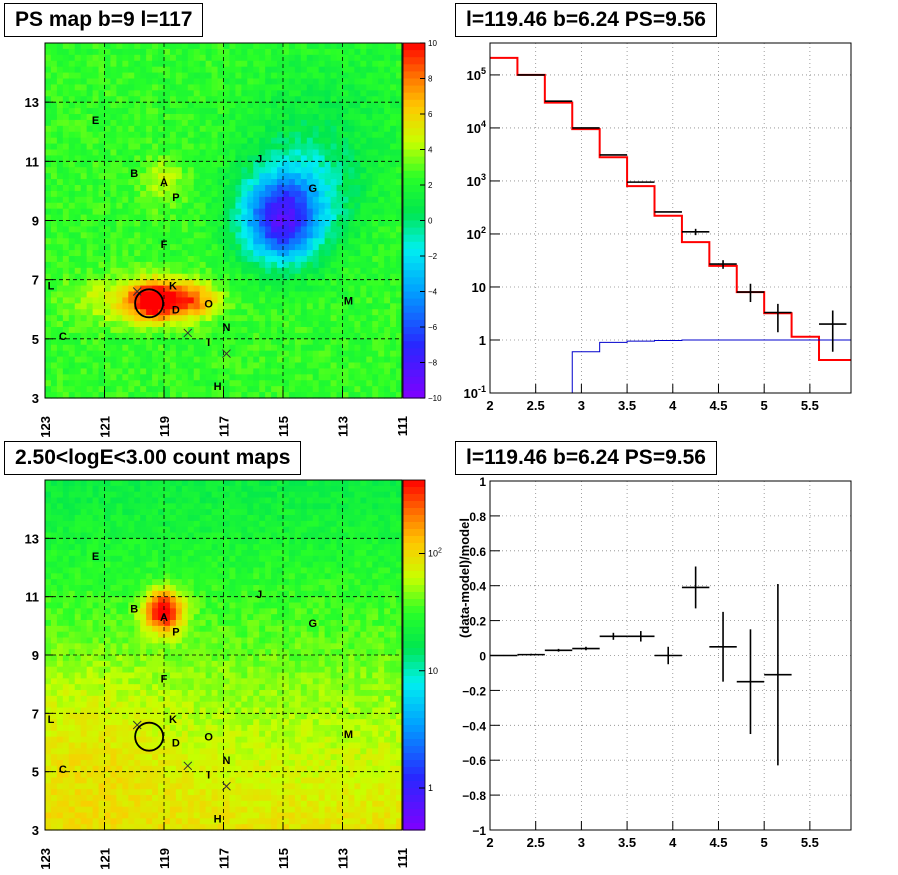  What do you see at coordinates (482, 482) in the screenshot?
I see `residual-y-tick-label: 1` at bounding box center [482, 482].